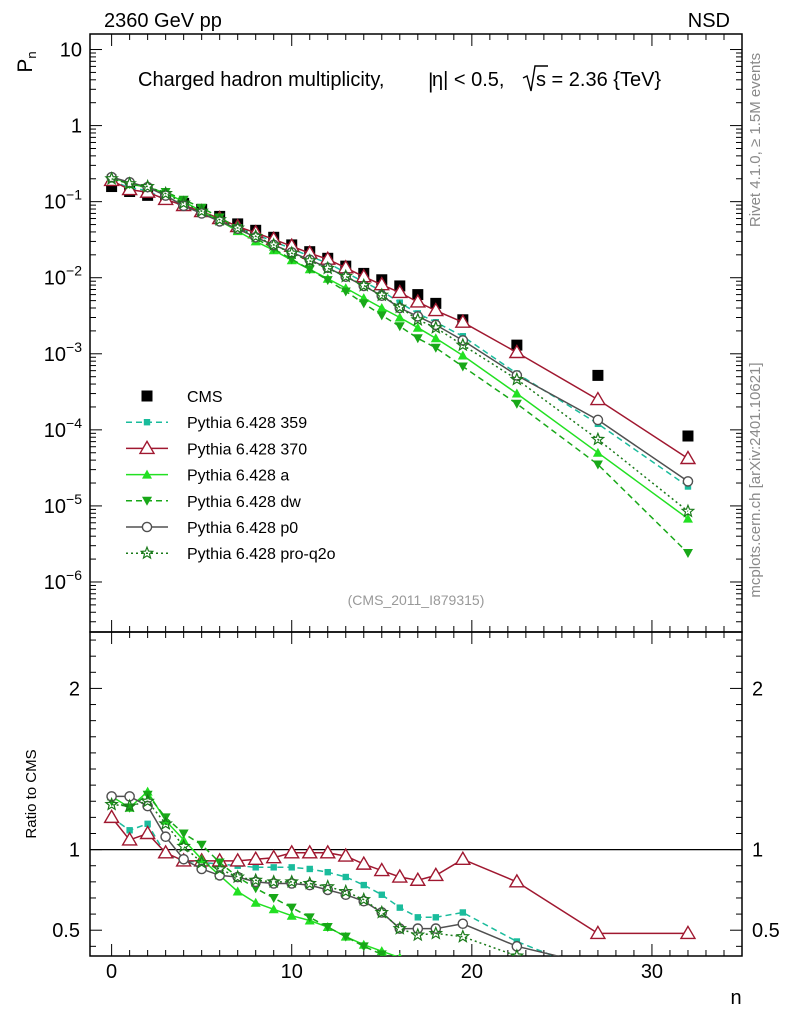 The image size is (786, 1024). Describe the element at coordinates (163, 21) in the screenshot. I see `header-left: 2360 GeV pp` at that location.